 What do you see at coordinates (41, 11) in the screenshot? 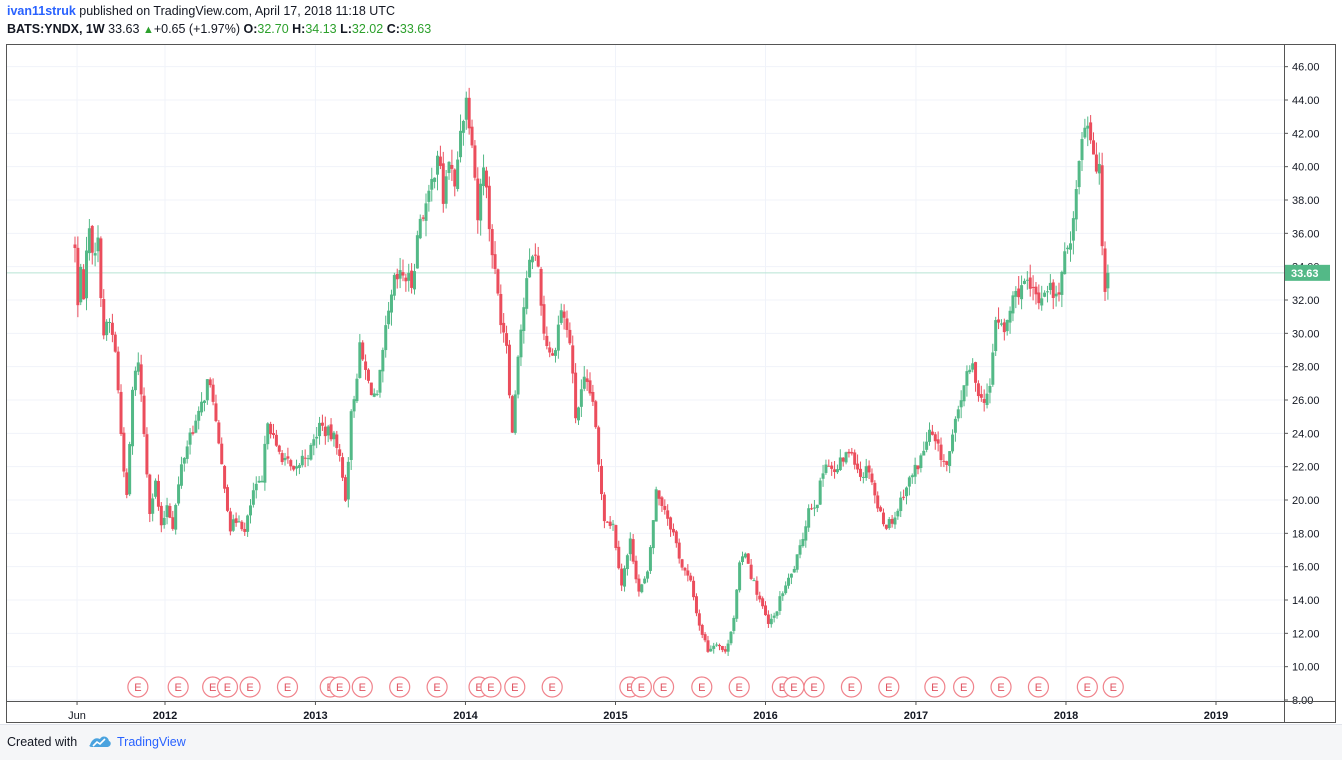
I see `author-link: ivan11struk` at bounding box center [41, 11].